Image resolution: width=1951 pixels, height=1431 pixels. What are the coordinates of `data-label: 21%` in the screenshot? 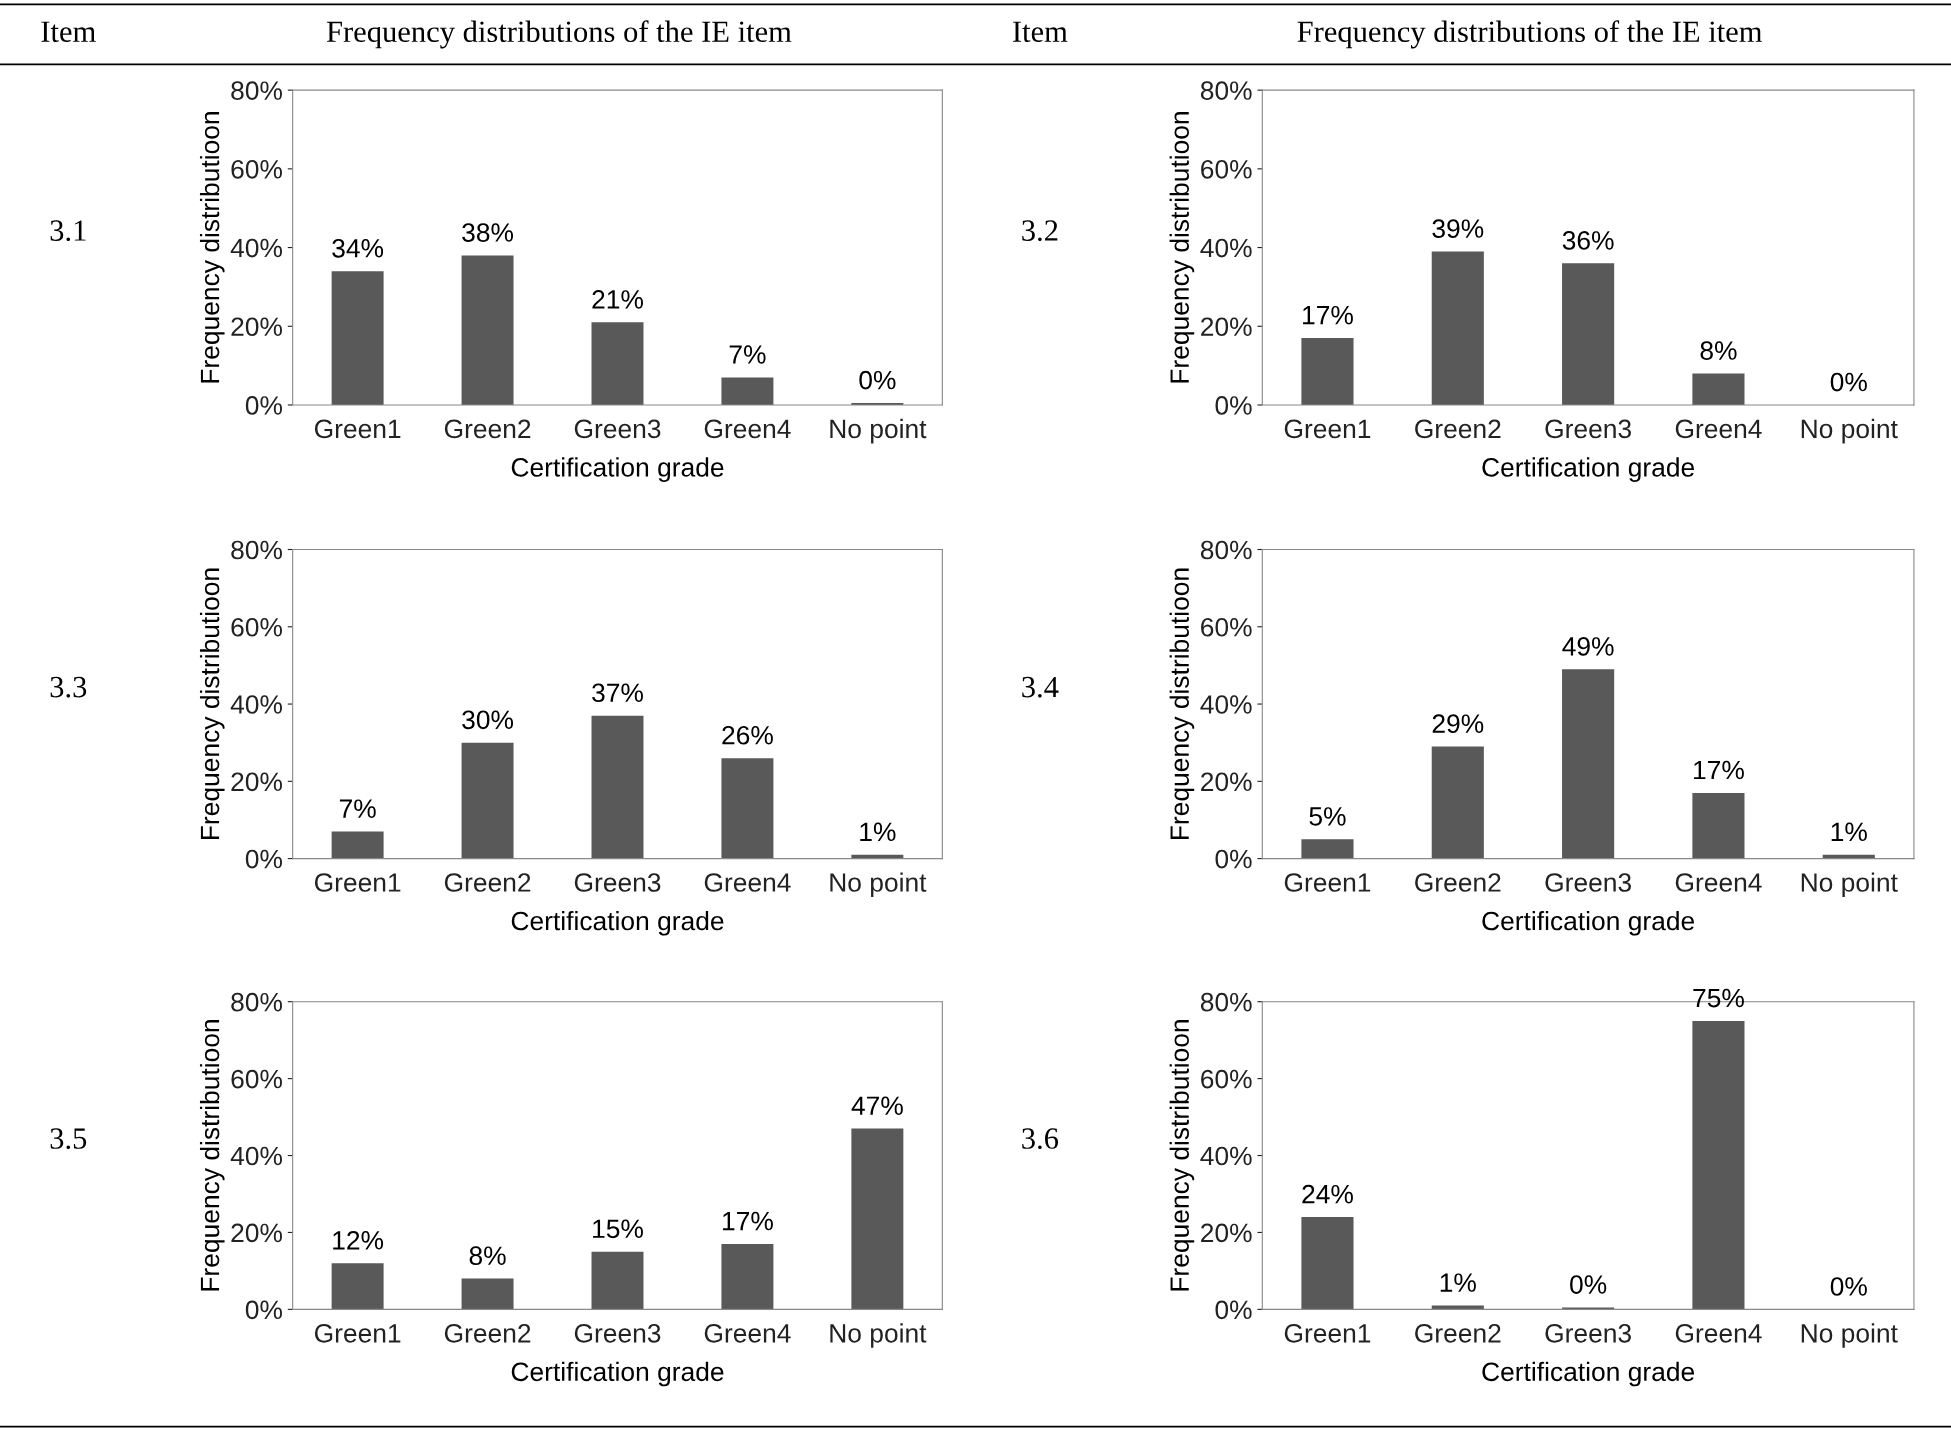 It's located at (617, 299).